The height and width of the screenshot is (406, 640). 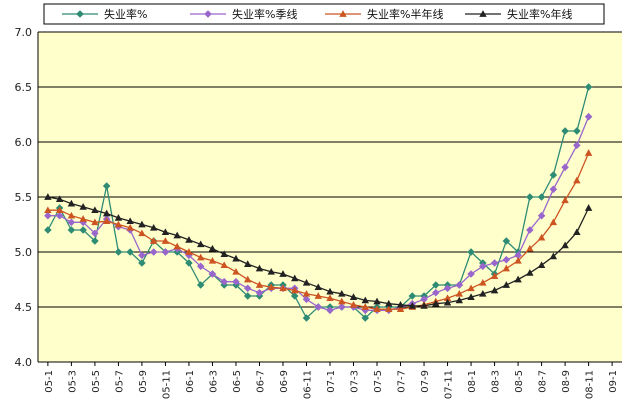 I want to click on x-tick-label: 06-9, so click(x=284, y=381).